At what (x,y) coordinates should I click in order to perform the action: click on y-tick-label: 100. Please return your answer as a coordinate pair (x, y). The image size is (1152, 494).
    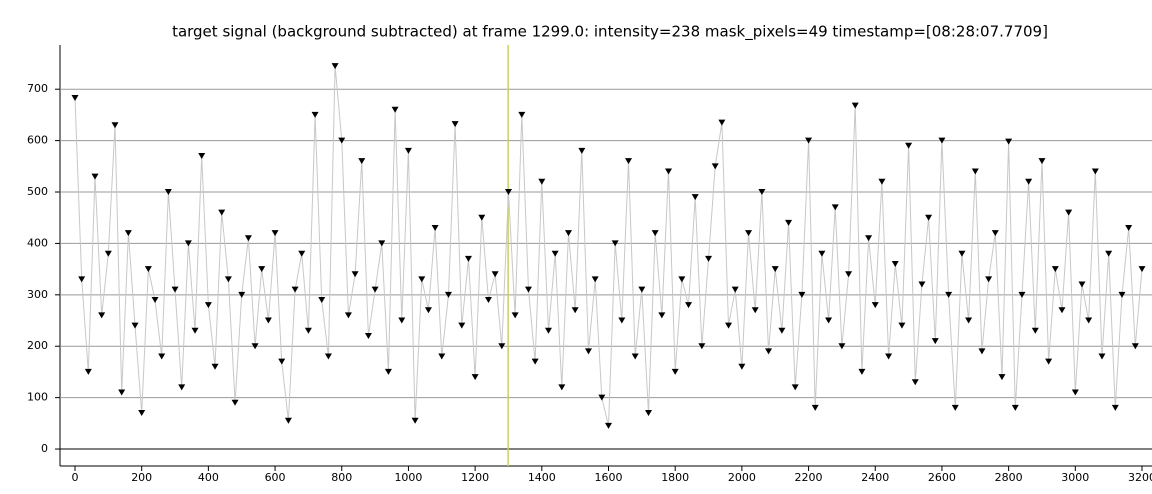
    Looking at the image, I should click on (37, 397).